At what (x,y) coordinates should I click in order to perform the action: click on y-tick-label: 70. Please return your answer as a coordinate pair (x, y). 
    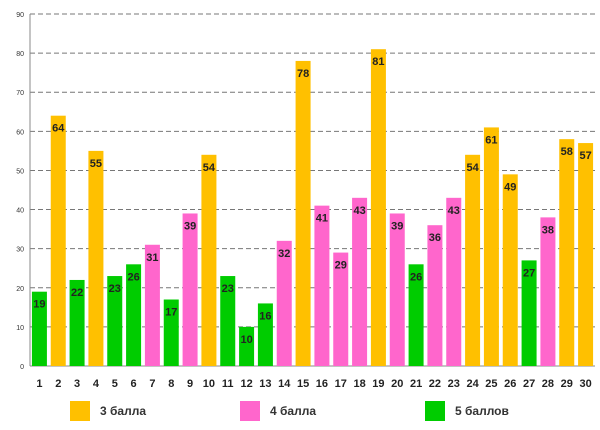
    Looking at the image, I should click on (20, 93).